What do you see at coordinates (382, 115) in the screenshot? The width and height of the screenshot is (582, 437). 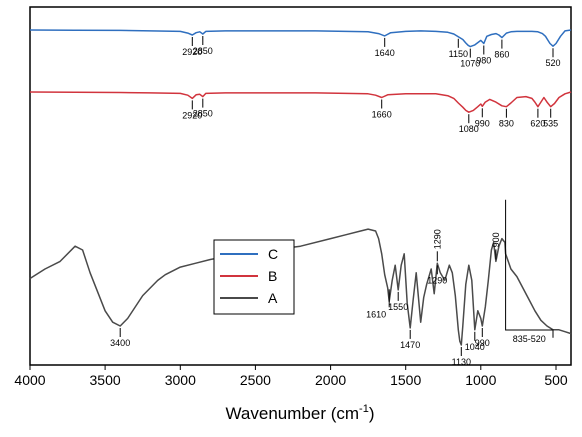 I see `peak-label: 1660` at bounding box center [382, 115].